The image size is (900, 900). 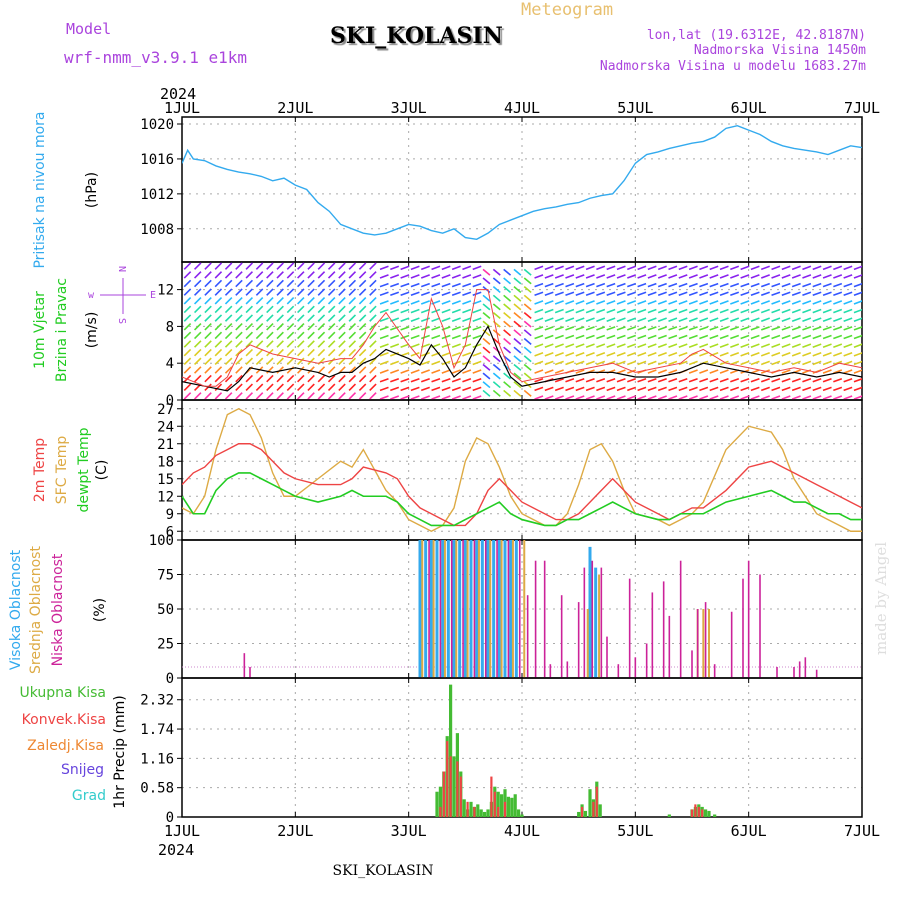 I want to click on y-tick-label: 0.58, so click(x=157, y=789).